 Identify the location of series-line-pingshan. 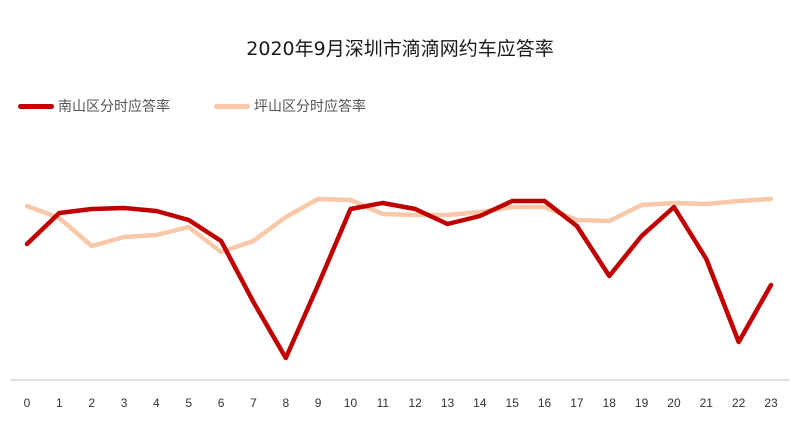
(399, 225).